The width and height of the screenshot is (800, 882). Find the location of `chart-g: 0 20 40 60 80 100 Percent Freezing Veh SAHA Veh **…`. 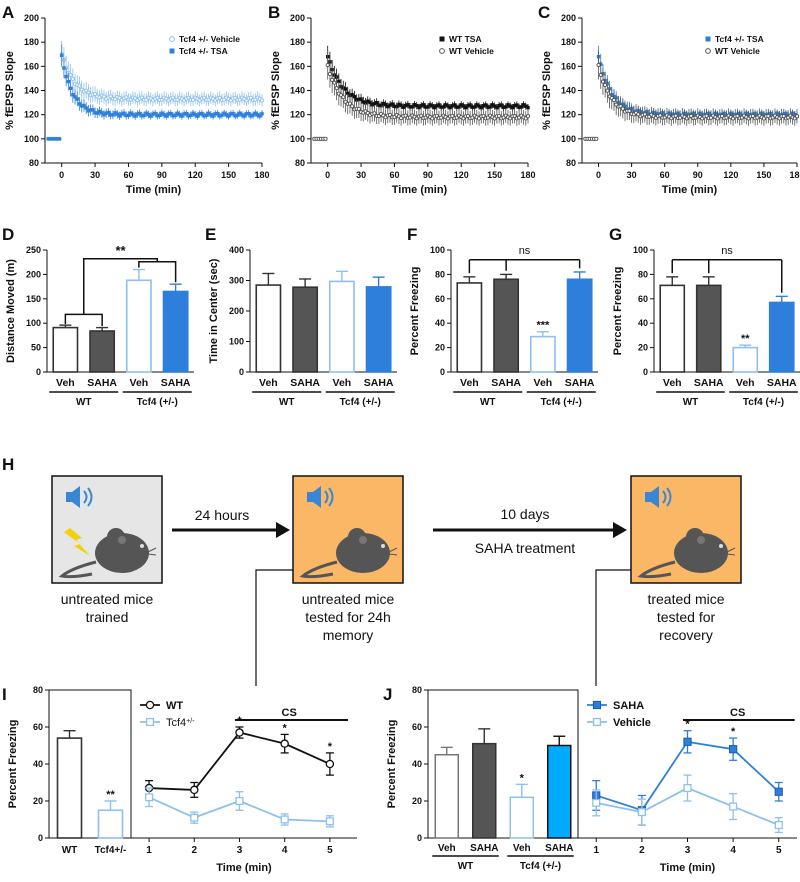

chart-g: 0 20 40 60 80 100 Percent Freezing Veh SAHA Veh **… is located at coordinates (706, 326).